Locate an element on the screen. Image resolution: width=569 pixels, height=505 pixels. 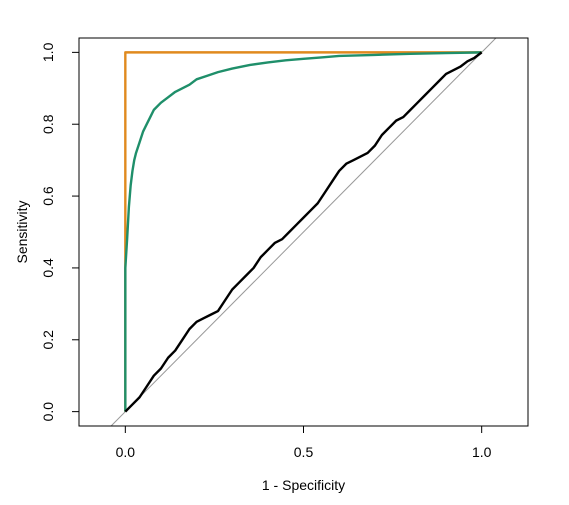
x-axis: 0.0 0.5 1.0 is located at coordinates (304, 442).